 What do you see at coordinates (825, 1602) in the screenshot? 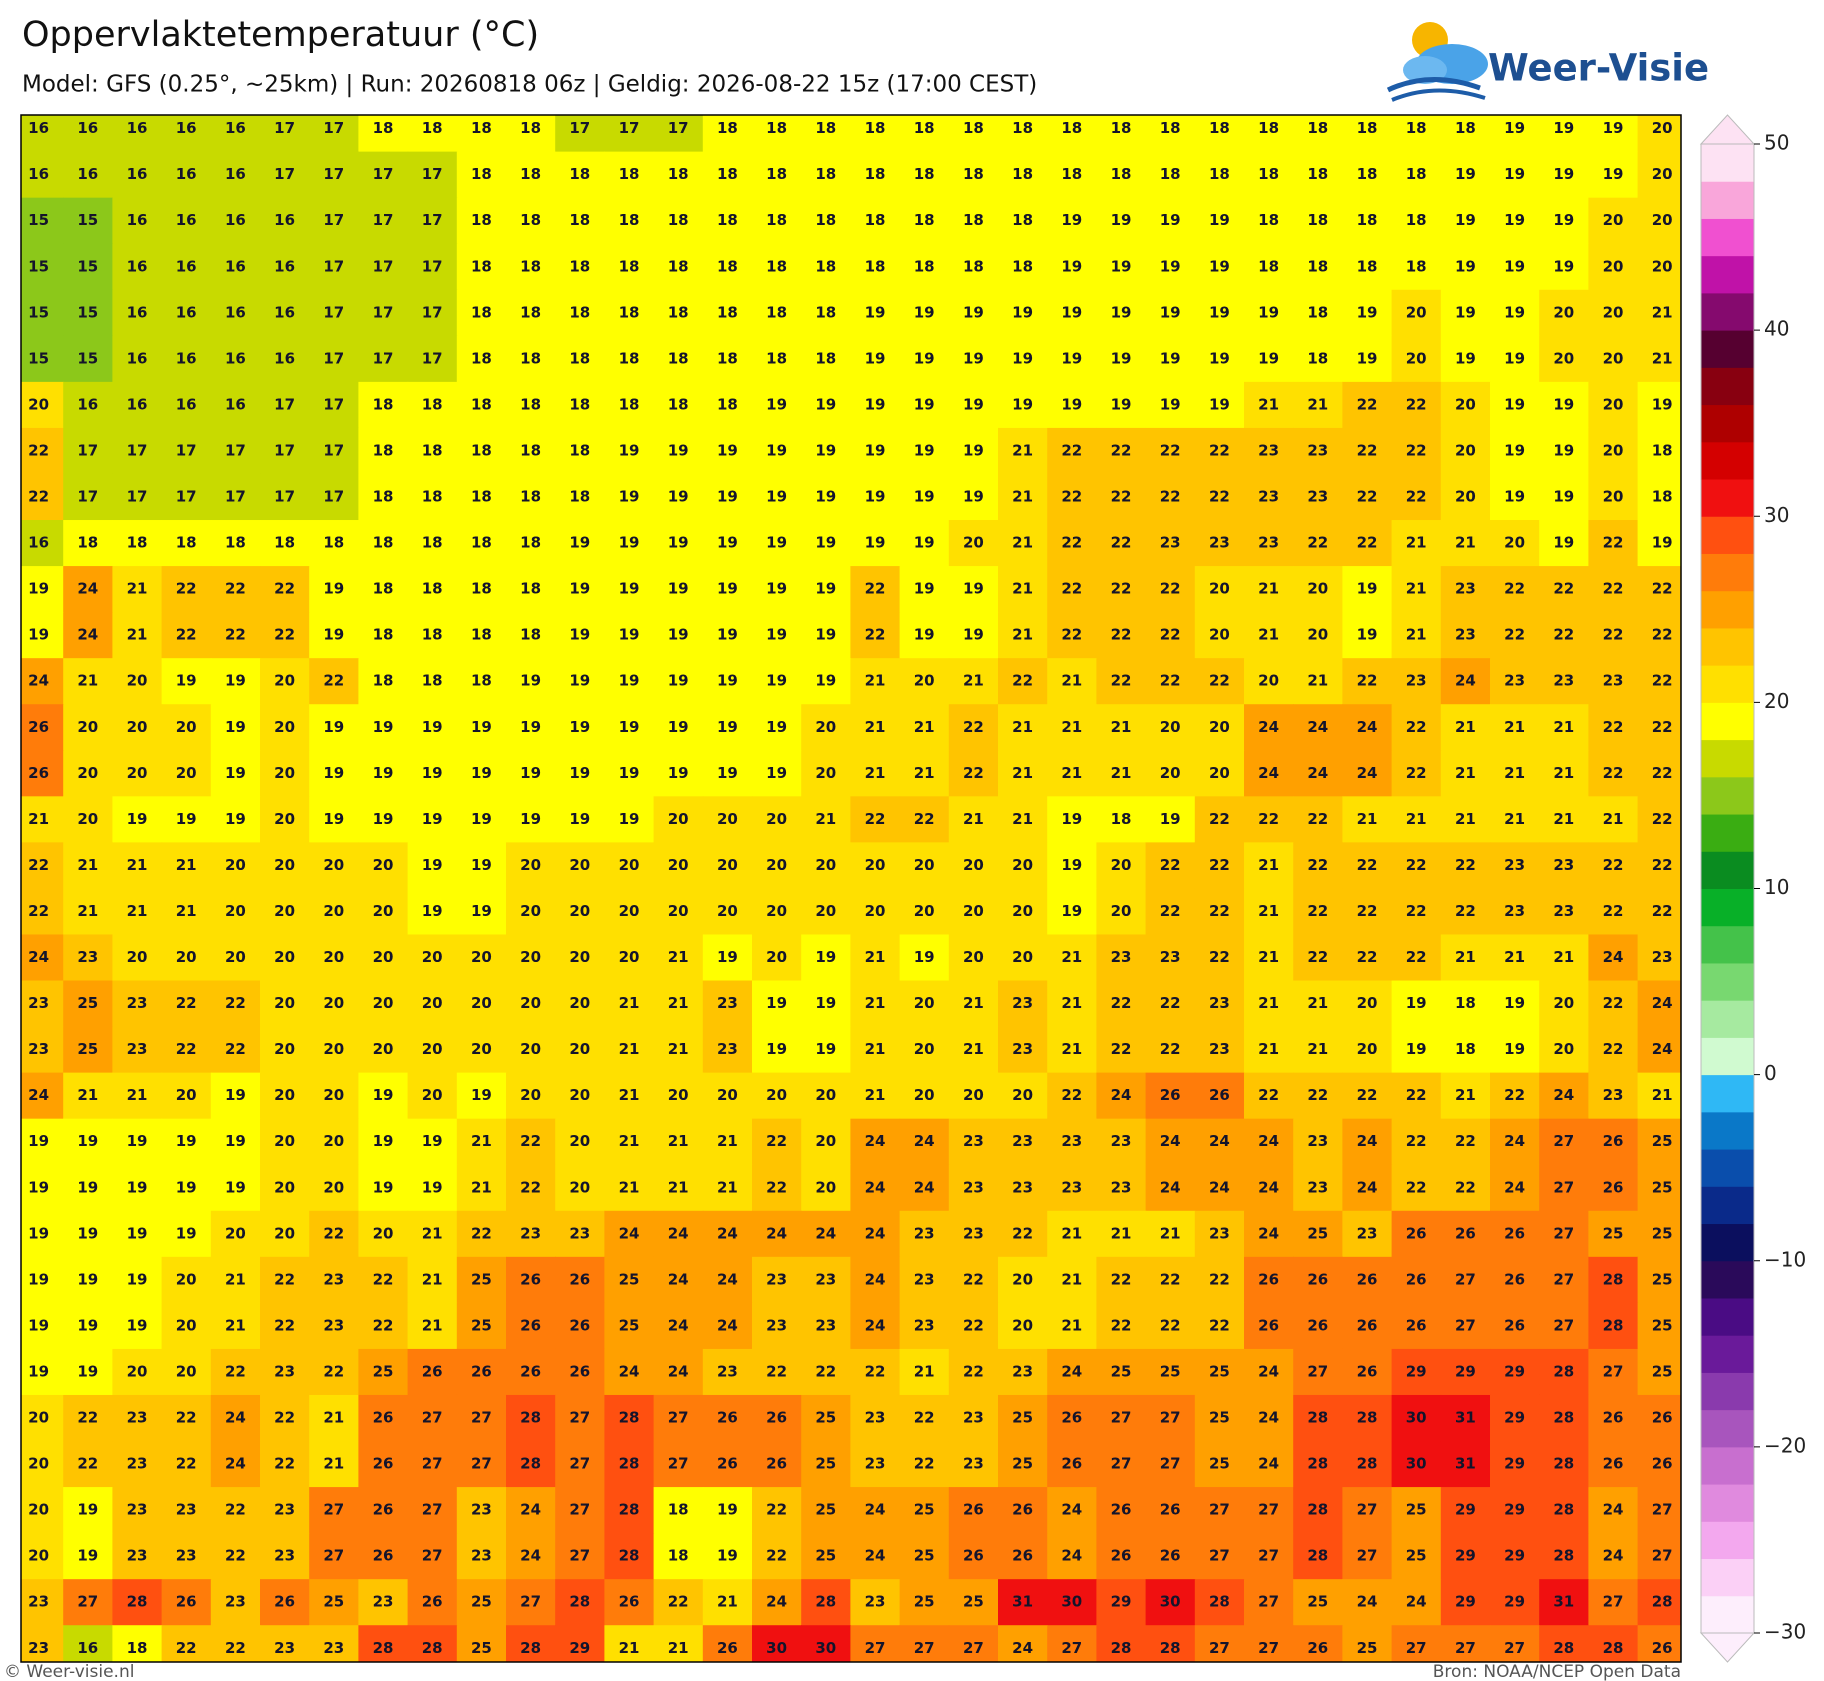
I see `temperature-label: 28` at bounding box center [825, 1602].